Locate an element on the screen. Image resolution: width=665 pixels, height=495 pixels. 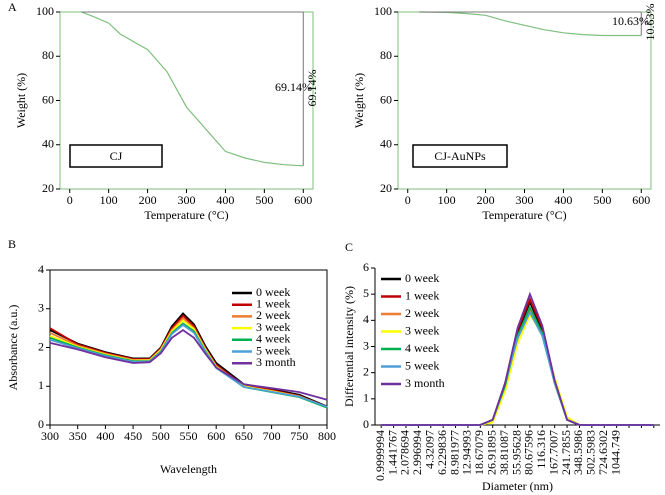
sample-label: CJ-AuNPs is located at coordinates (460, 156).